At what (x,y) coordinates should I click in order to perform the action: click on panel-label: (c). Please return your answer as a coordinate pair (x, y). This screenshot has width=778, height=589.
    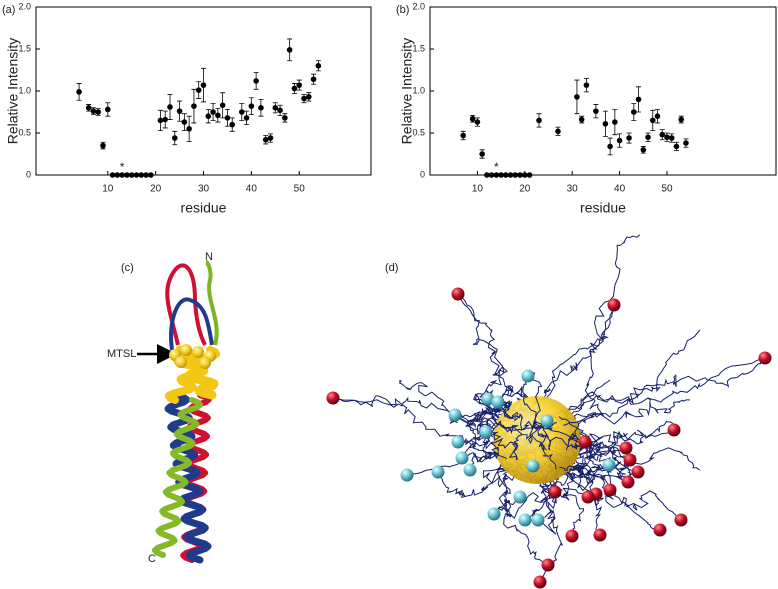
    Looking at the image, I should click on (127, 268).